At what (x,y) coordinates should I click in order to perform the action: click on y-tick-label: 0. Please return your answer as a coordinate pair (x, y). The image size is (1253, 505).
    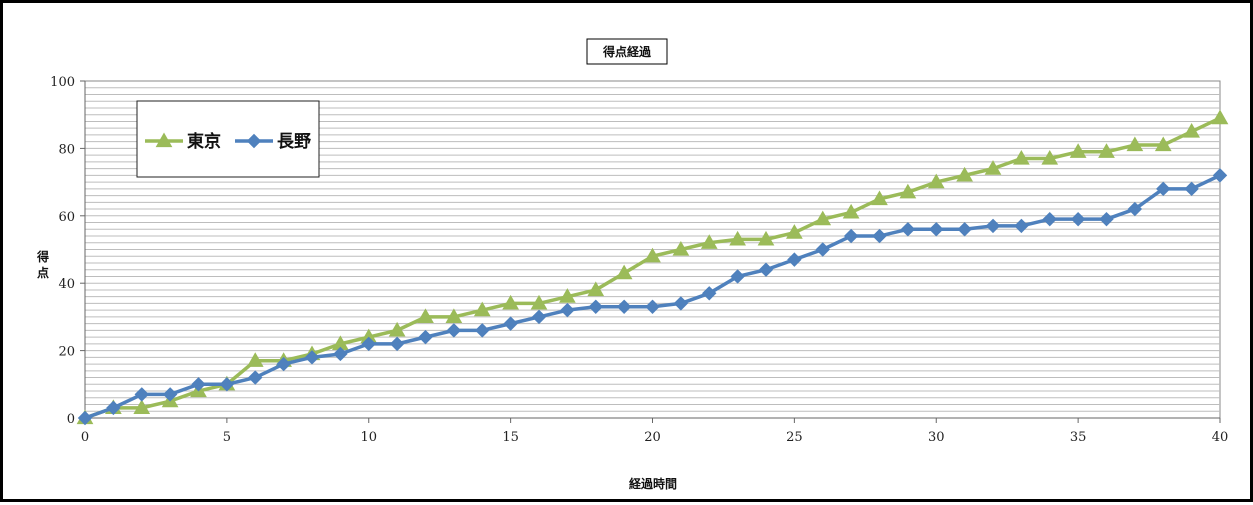
    Looking at the image, I should click on (71, 419).